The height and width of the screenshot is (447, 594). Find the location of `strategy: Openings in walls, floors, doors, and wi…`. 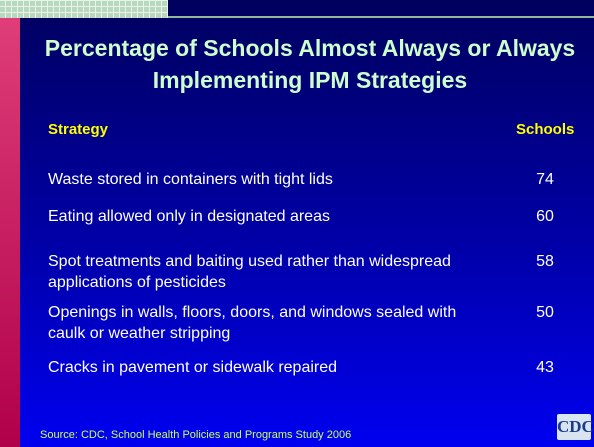

strategy: Openings in walls, floors, doors, and wi… is located at coordinates (252, 323).